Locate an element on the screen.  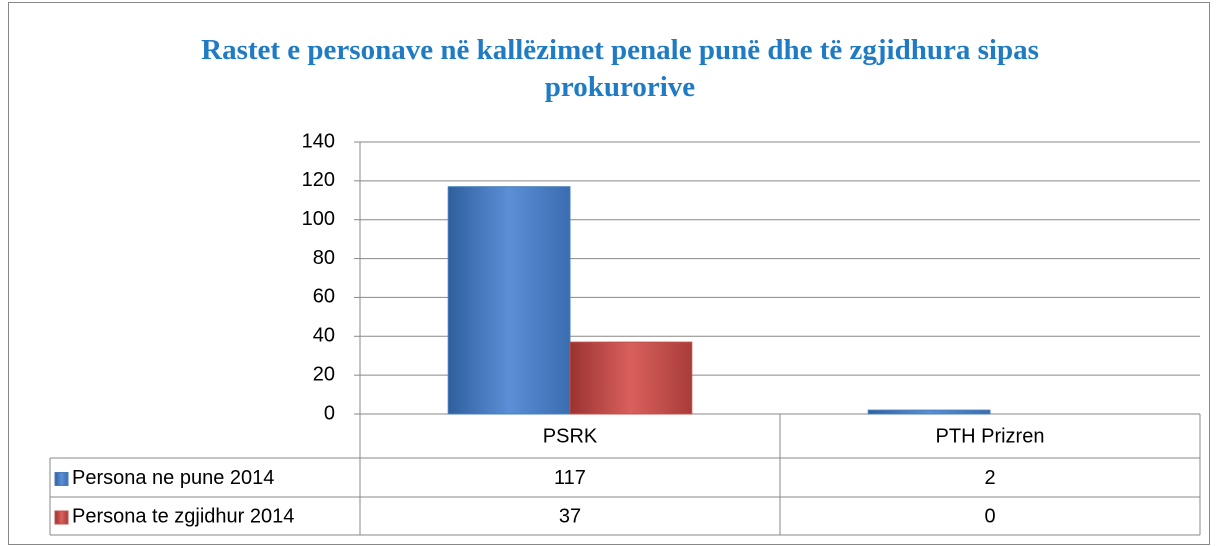
y-tick-label: 120 is located at coordinates (318, 180).